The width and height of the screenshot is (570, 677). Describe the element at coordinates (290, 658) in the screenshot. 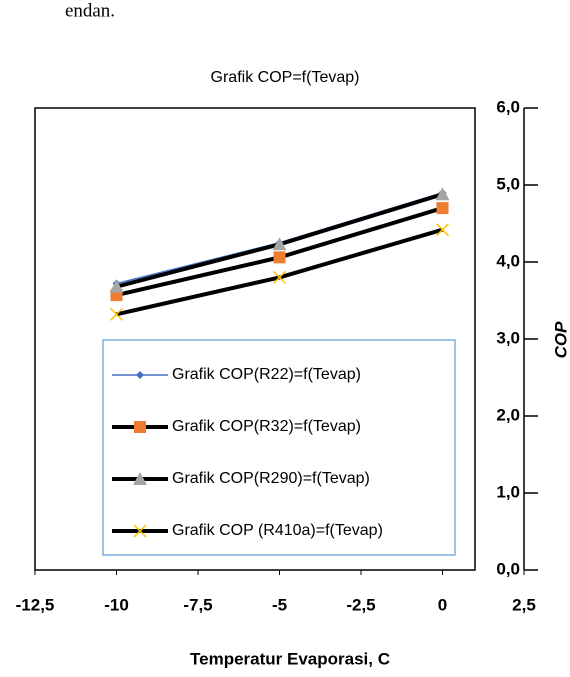

I see `x-axis-label: Temperatur Evaporasi, C` at that location.